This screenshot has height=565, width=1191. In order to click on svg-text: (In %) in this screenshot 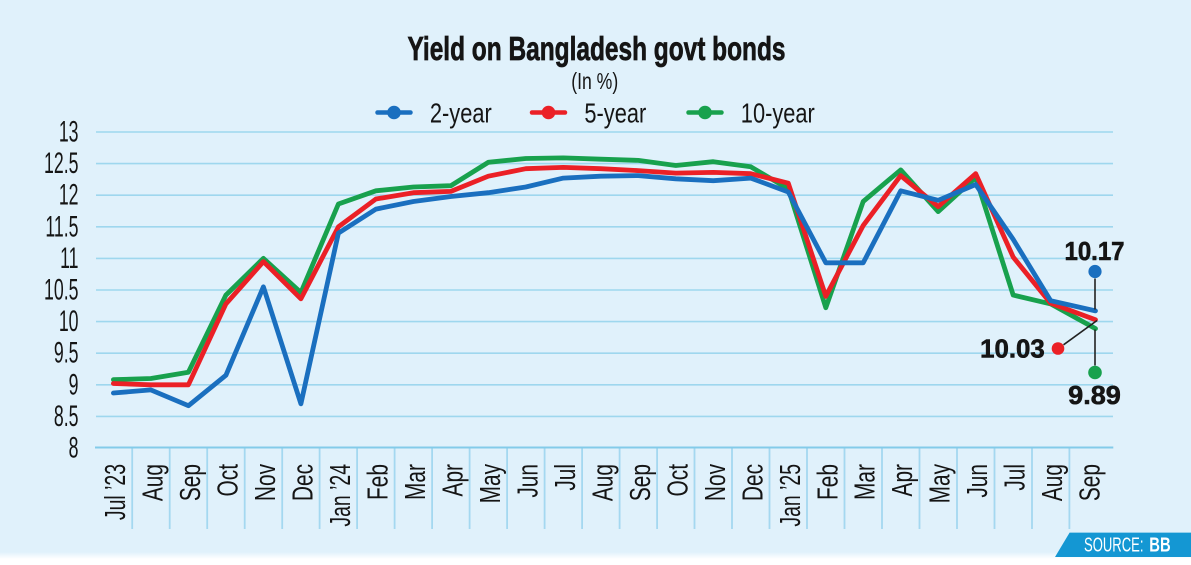, I will do `click(594, 82)`.